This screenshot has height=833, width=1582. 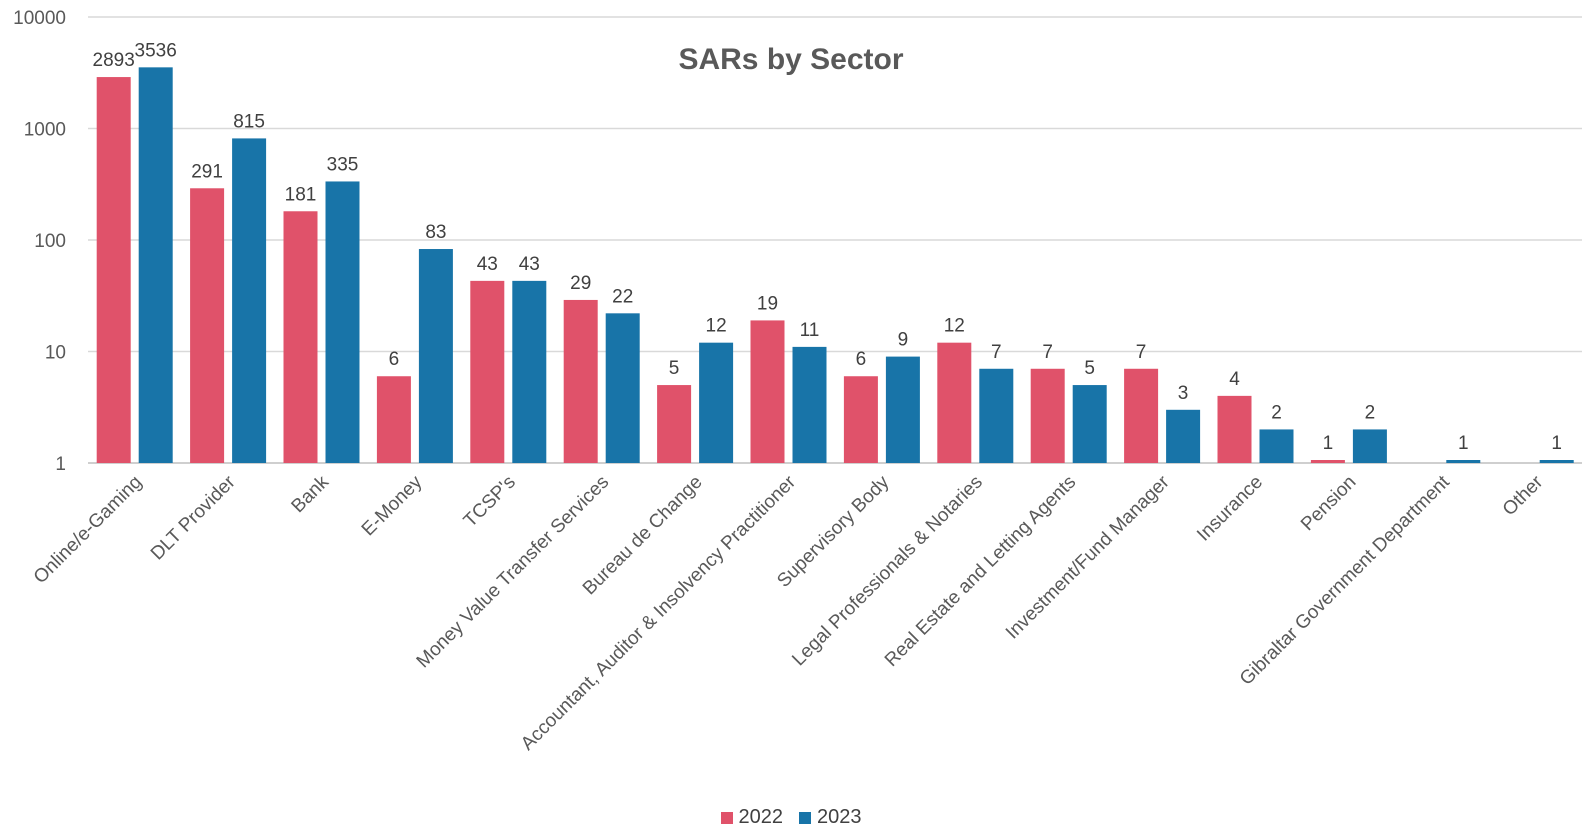 What do you see at coordinates (1047, 352) in the screenshot?
I see `data-label-2022-10: 7` at bounding box center [1047, 352].